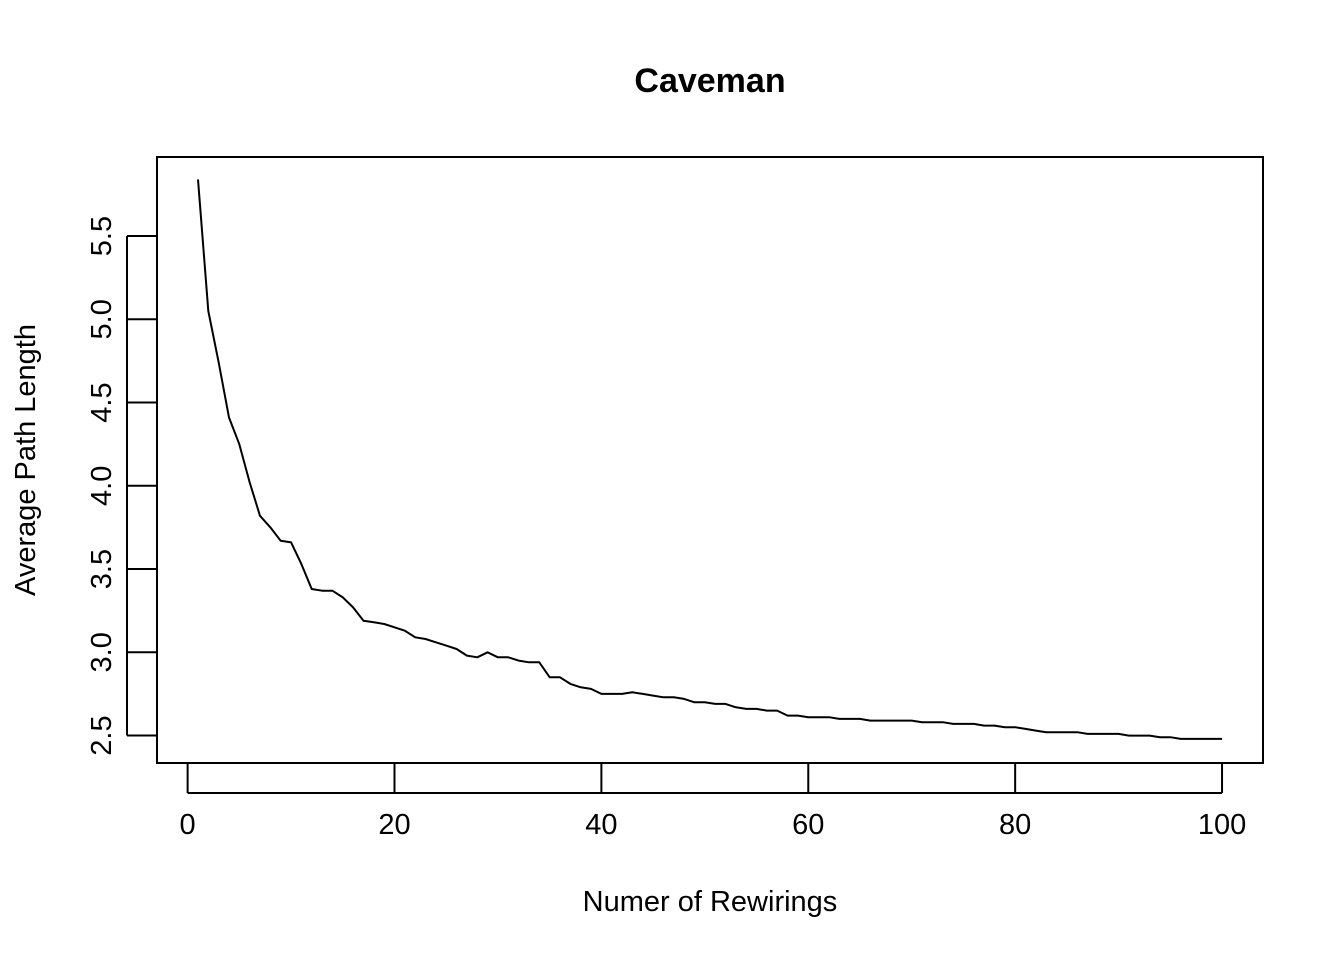  What do you see at coordinates (808, 825) in the screenshot?
I see `x-tick-label: 60` at bounding box center [808, 825].